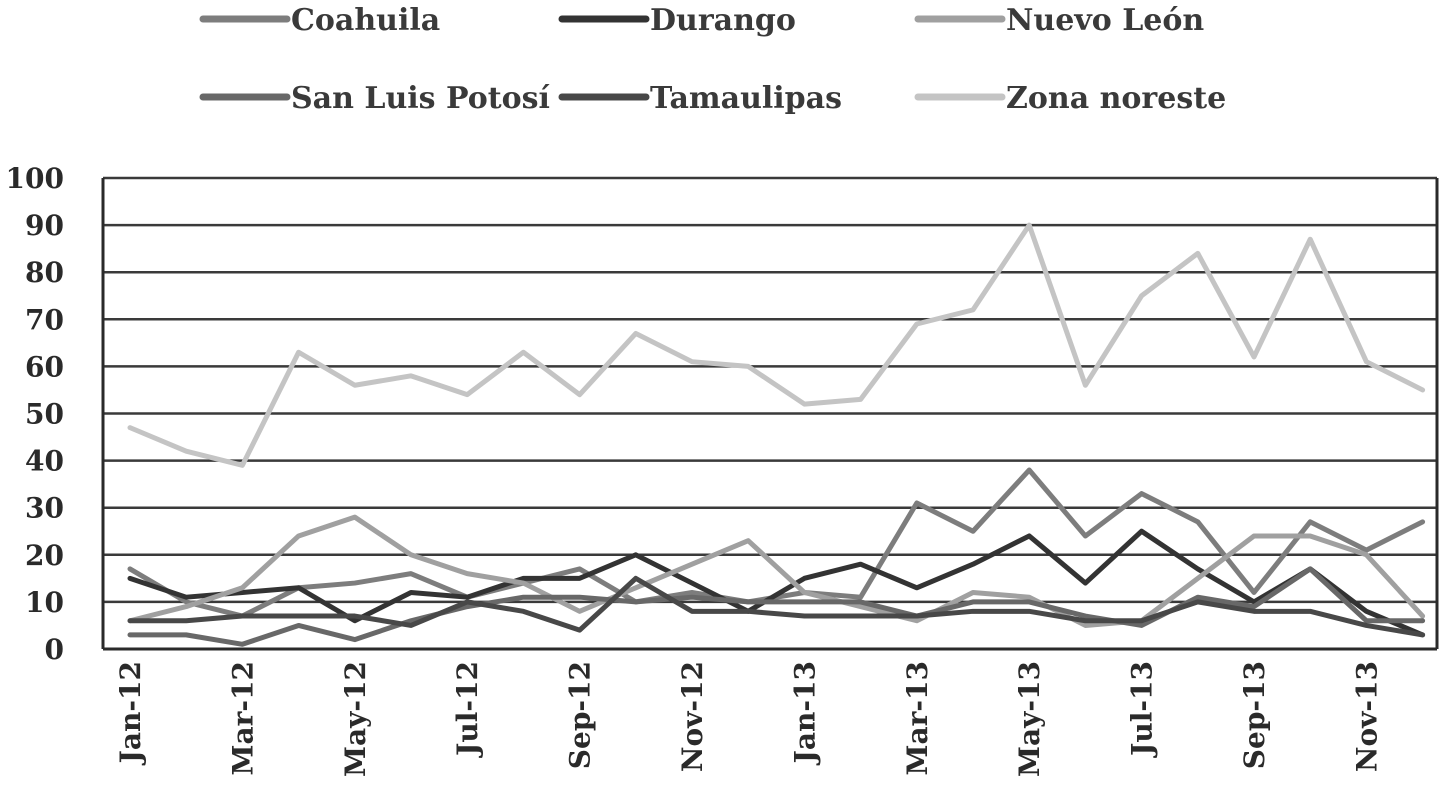 This screenshot has width=1442, height=804. Describe the element at coordinates (355, 719) in the screenshot. I see `x-tick-label-May-12: May-12` at that location.